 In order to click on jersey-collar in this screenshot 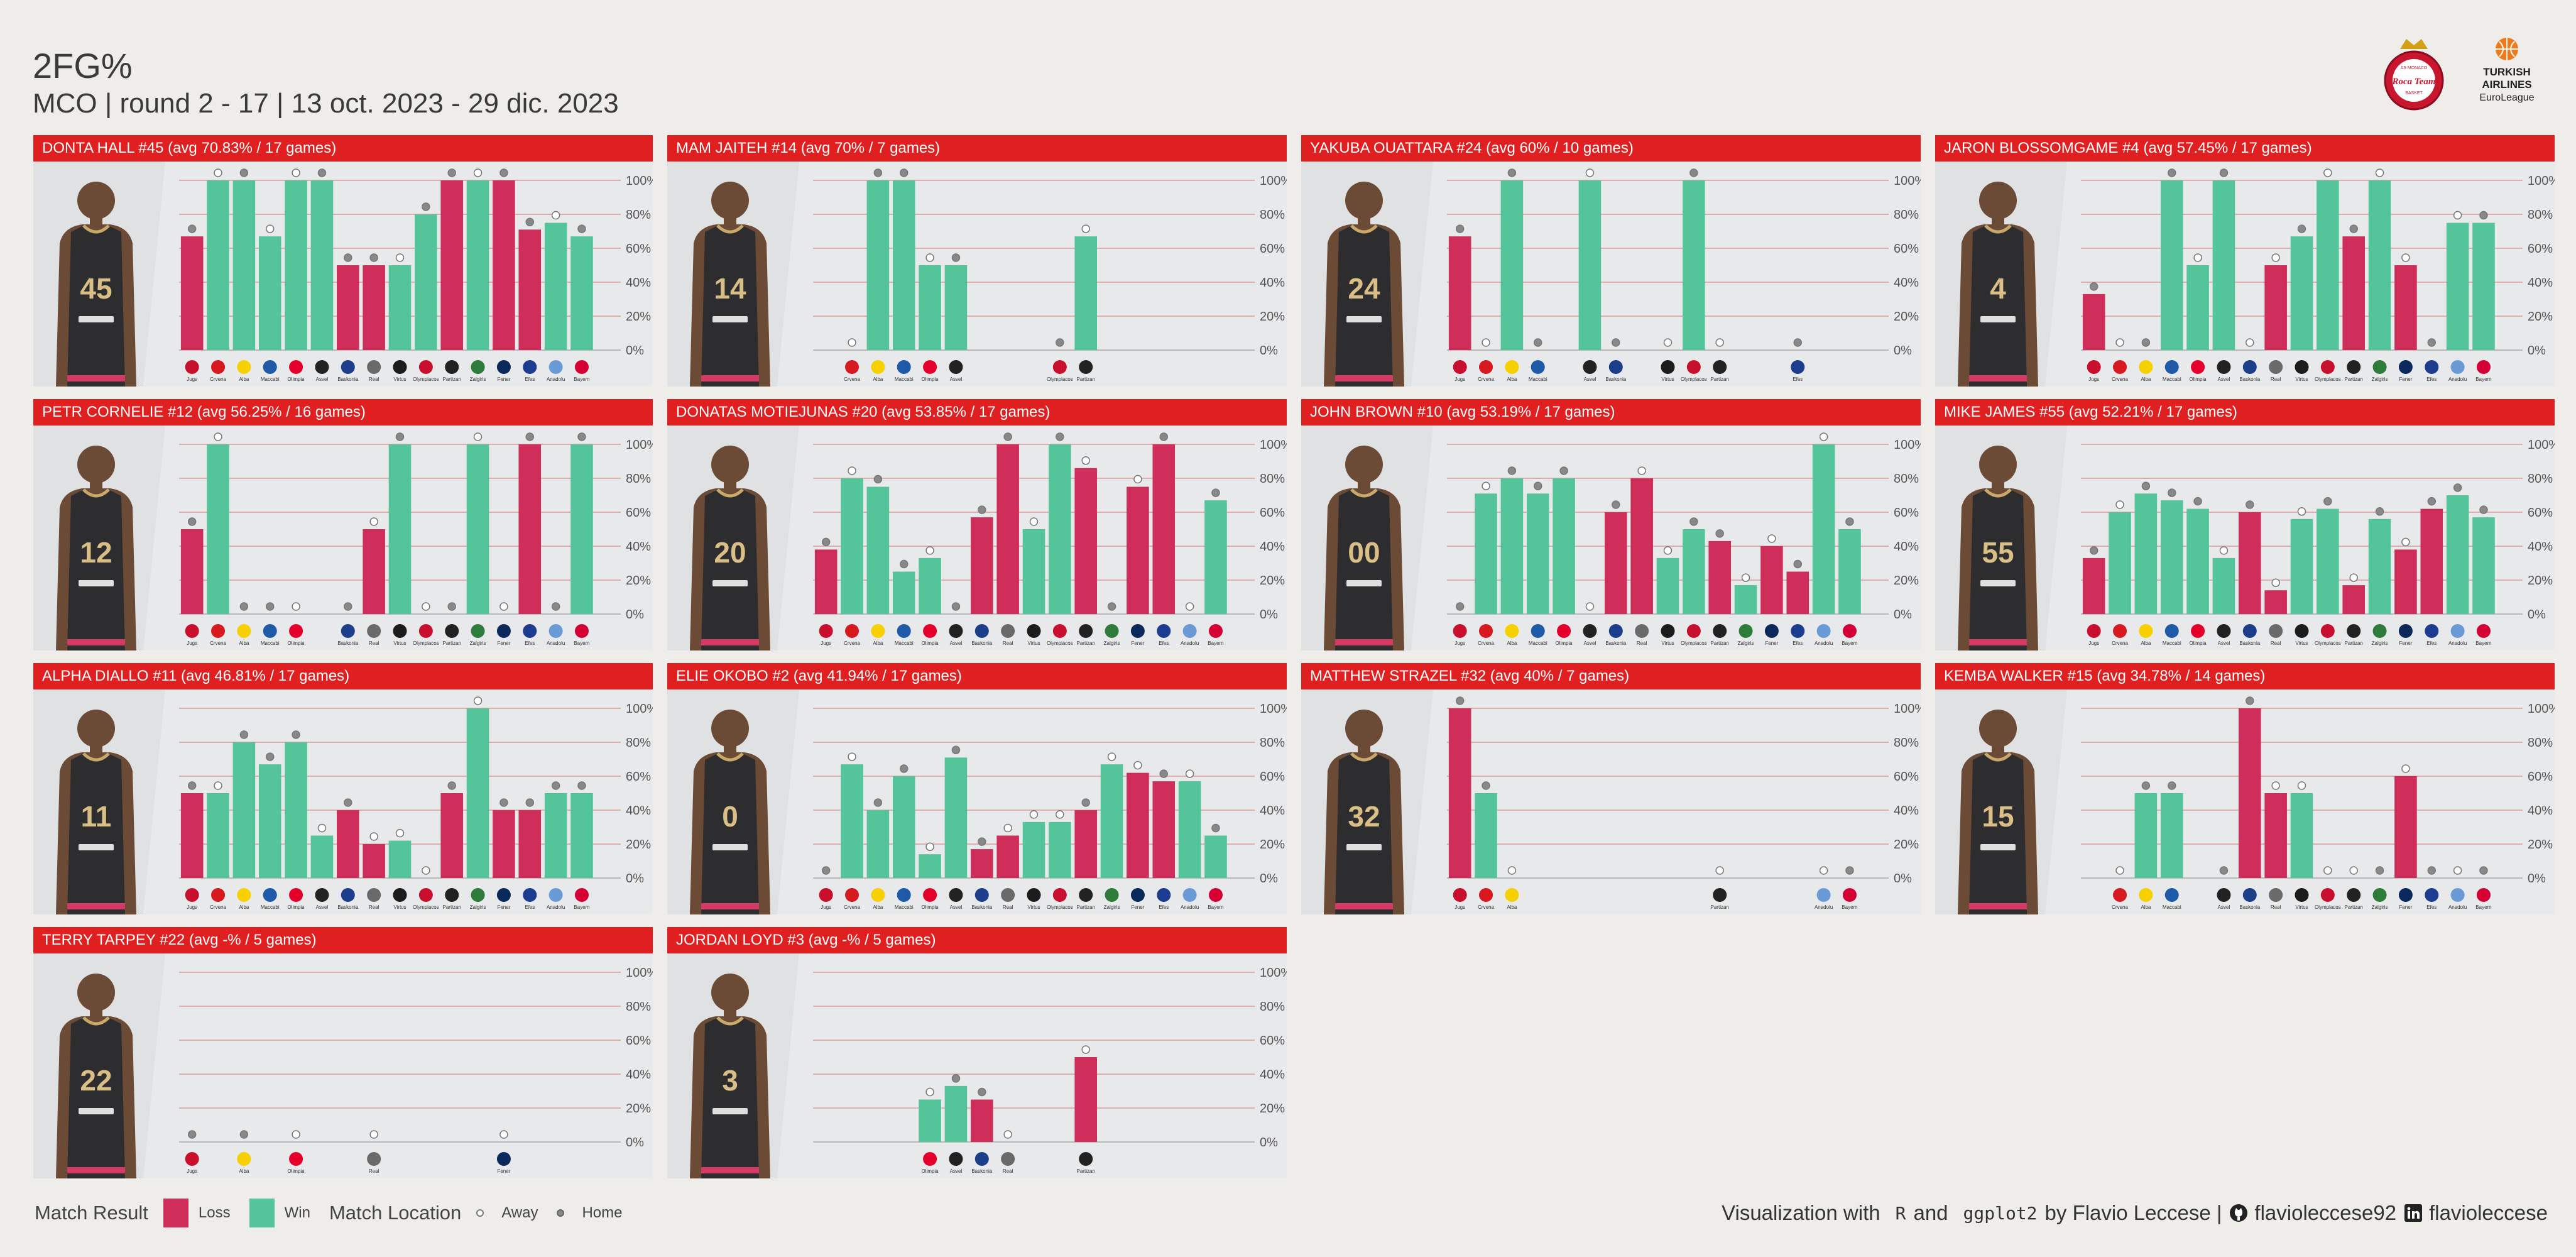, I will do `click(1998, 757)`.